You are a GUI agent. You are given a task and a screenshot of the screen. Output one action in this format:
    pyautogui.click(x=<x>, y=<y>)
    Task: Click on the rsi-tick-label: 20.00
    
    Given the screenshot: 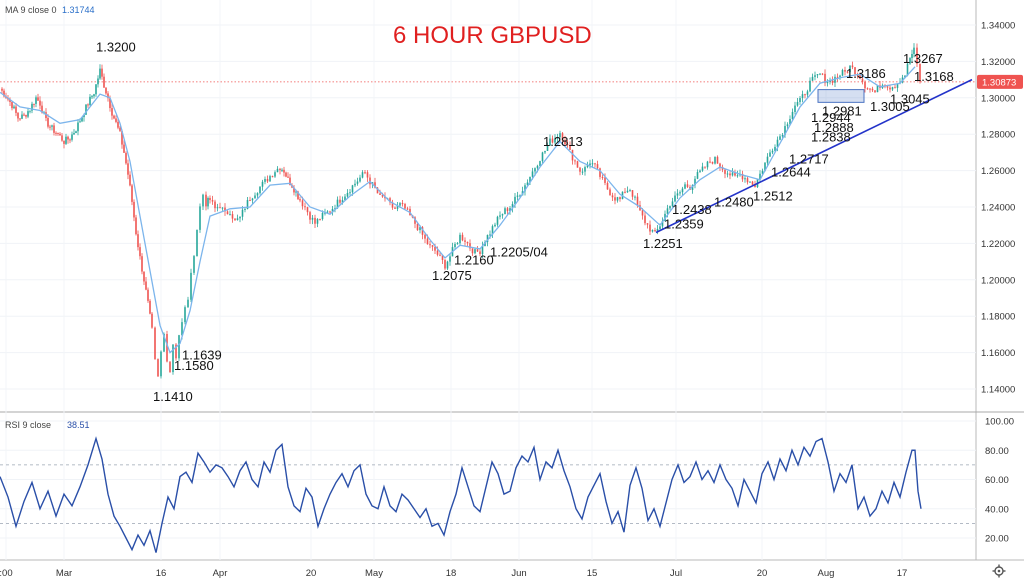 What is the action you would take?
    pyautogui.click(x=997, y=539)
    